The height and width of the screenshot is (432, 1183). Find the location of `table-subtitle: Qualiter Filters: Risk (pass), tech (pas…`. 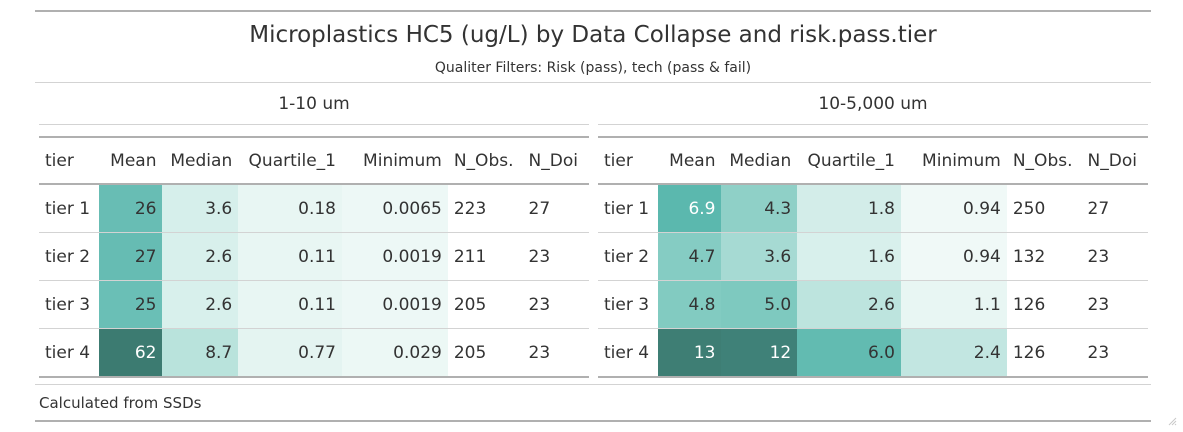

table-subtitle: Qualiter Filters: Risk (pass), tech (pas… is located at coordinates (593, 68).